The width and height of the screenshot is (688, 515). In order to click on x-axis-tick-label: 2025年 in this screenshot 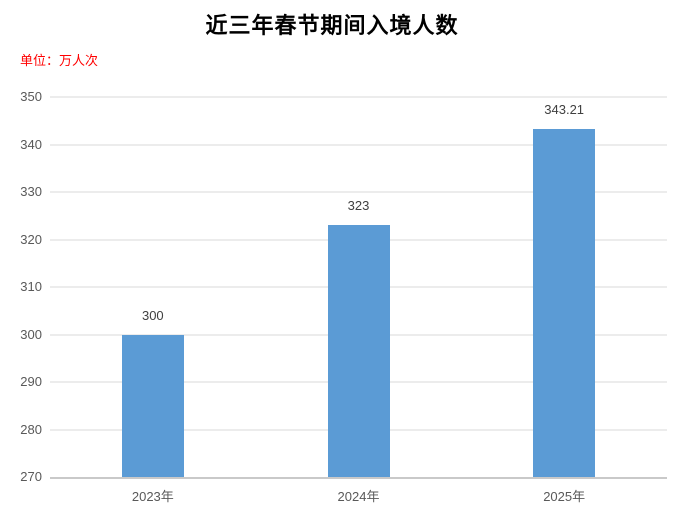, I will do `click(564, 496)`.